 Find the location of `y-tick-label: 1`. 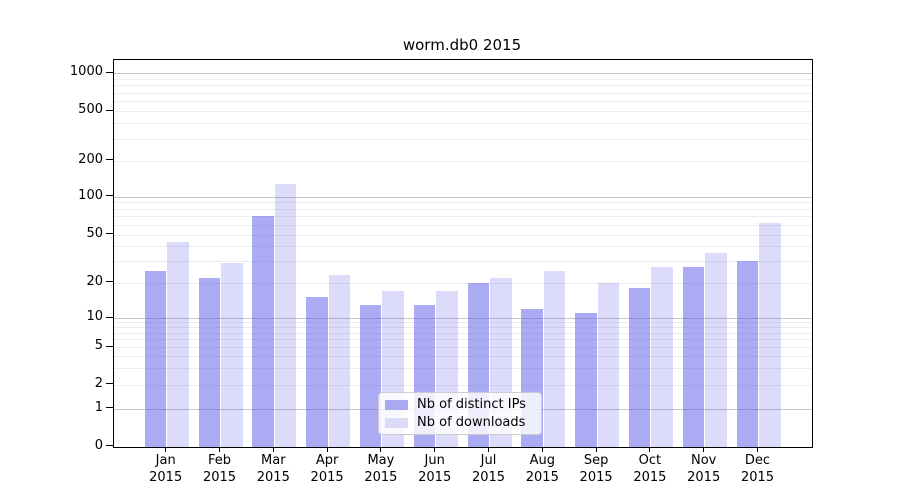

y-tick-label: 1 is located at coordinates (98, 407).